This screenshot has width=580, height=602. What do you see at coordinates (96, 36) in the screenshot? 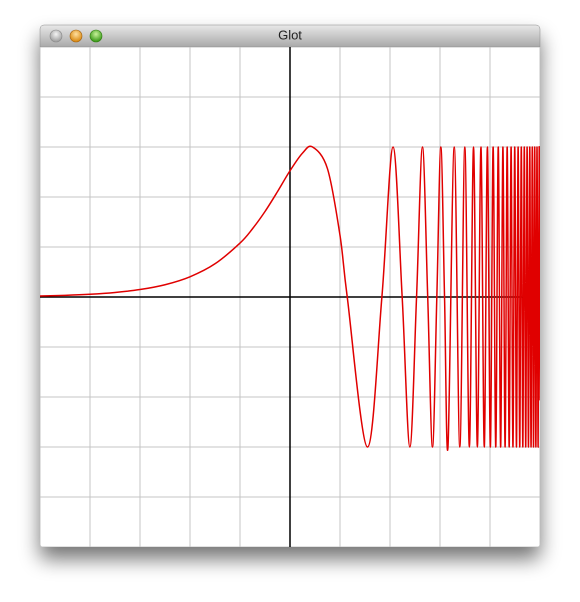
I see `zoom-button` at bounding box center [96, 36].